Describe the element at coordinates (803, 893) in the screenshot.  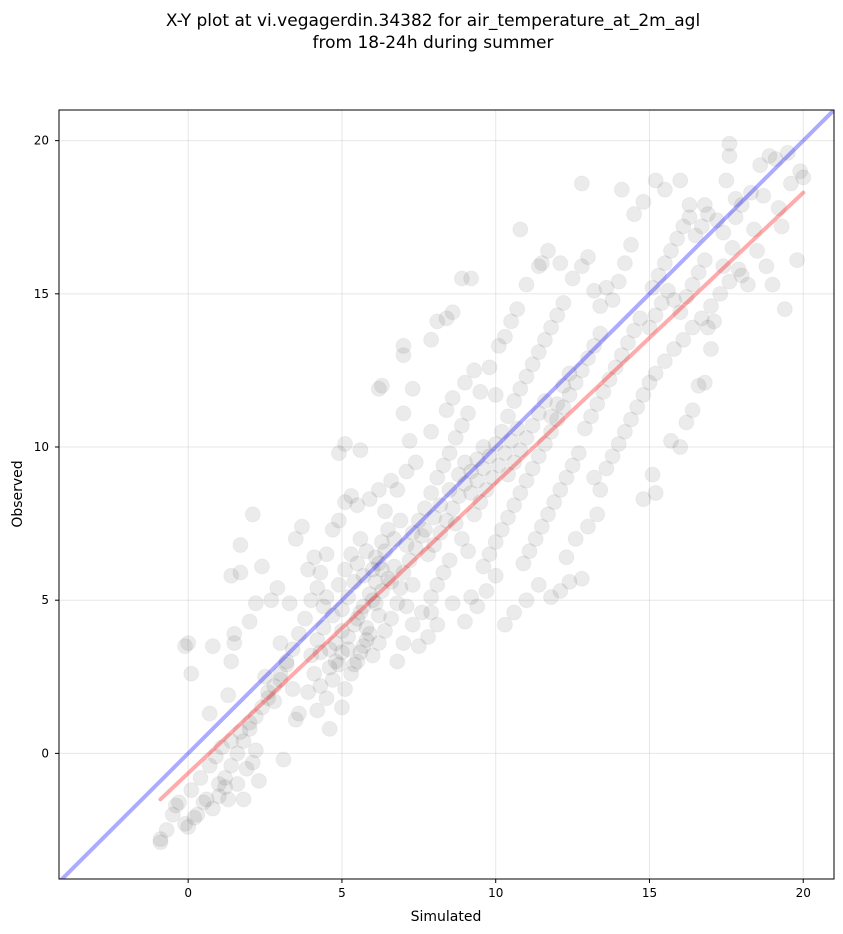
I see `x-tick-label-4: 20` at that location.